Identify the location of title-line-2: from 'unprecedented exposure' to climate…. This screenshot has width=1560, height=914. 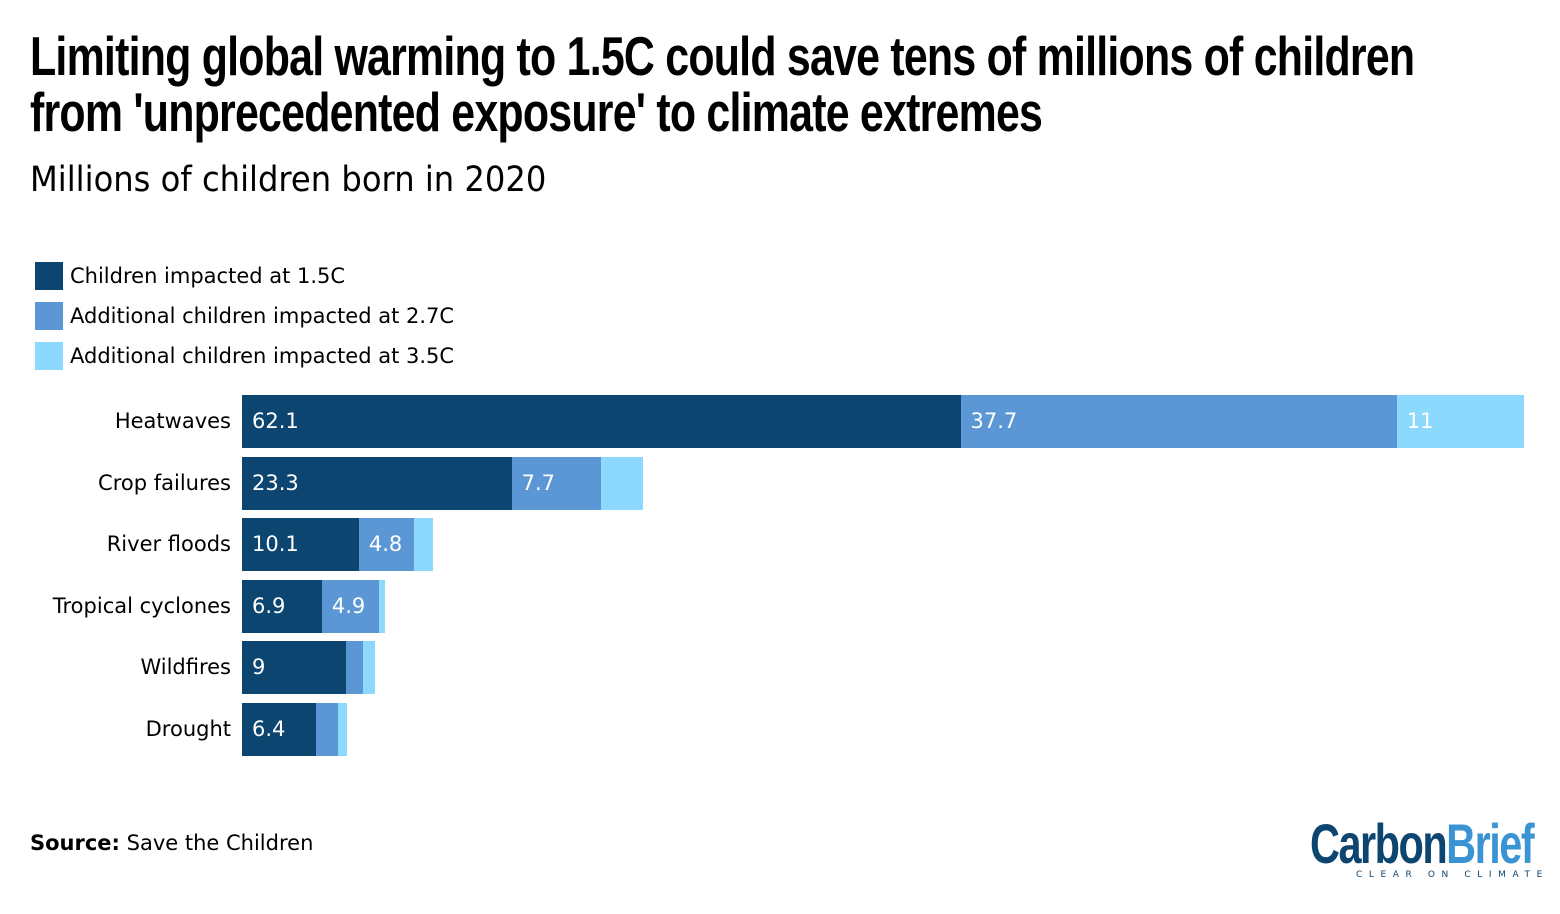
(536, 112).